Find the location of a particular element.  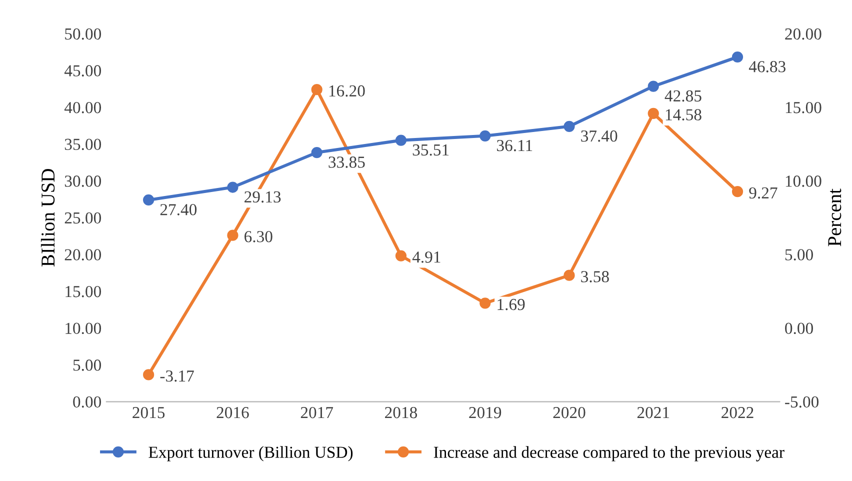

x-tick-label: 2020 is located at coordinates (569, 412).